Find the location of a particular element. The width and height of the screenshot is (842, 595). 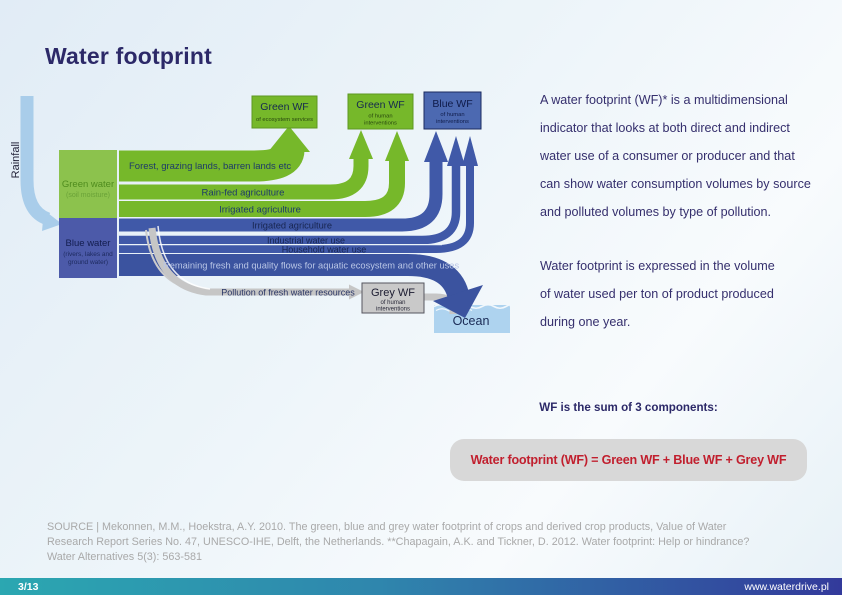

flow-remaining-band is located at coordinates (294, 276).